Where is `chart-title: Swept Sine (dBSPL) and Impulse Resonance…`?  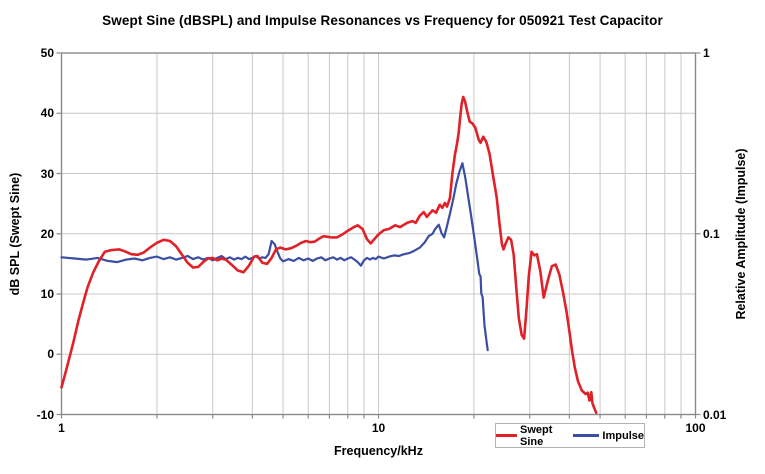
chart-title: Swept Sine (dBSPL) and Impulse Resonance… is located at coordinates (382, 20).